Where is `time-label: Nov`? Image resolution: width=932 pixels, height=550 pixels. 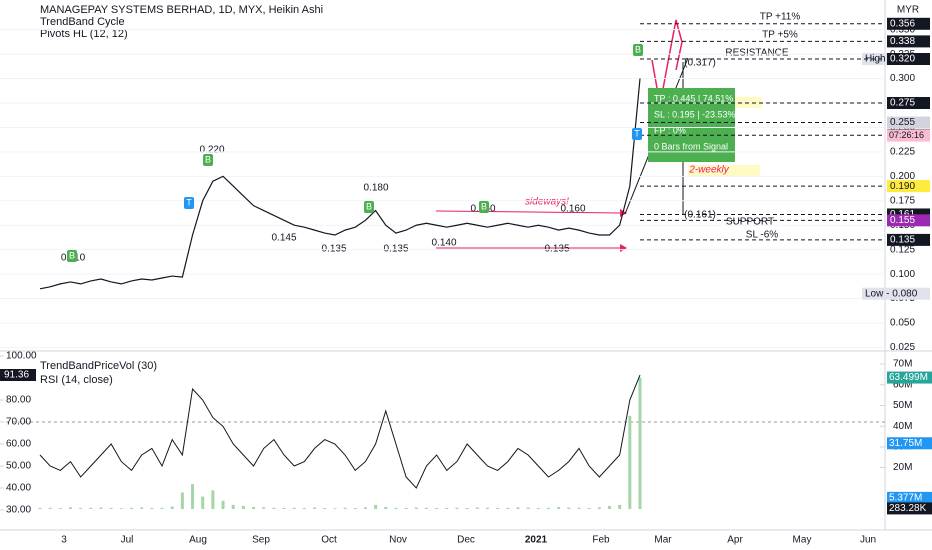
time-label: Nov is located at coordinates (398, 540).